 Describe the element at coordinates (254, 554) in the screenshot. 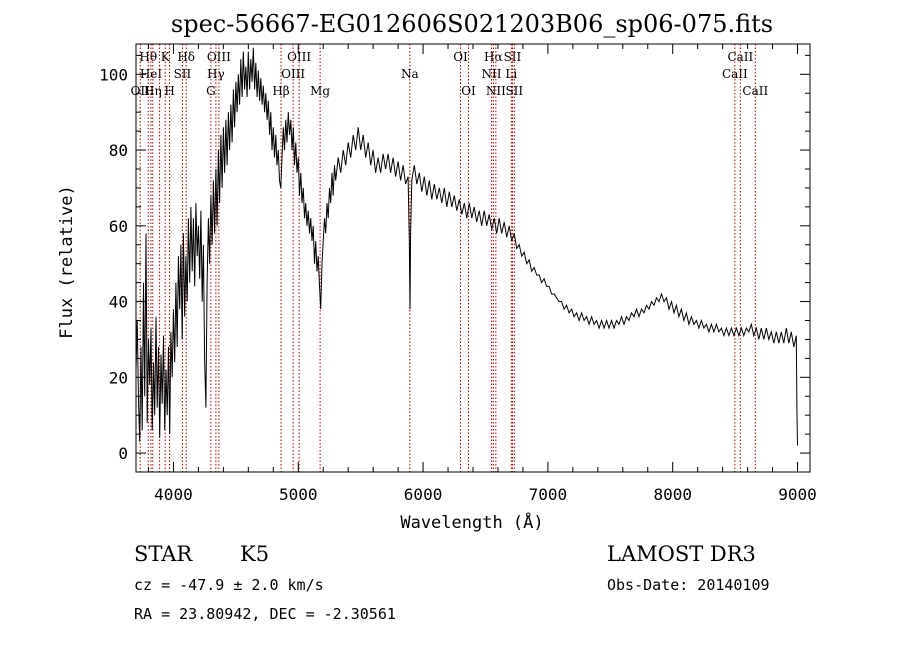

I see `subclass: K5` at that location.